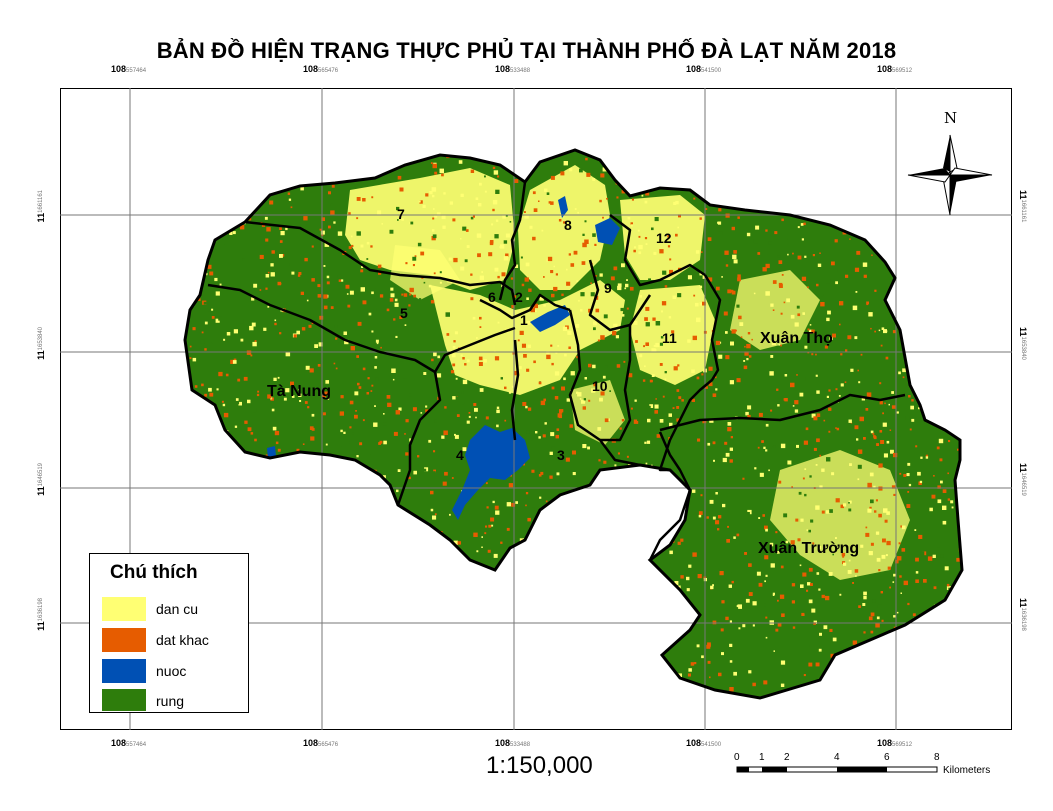 This screenshot has height=811, width=1053. I want to click on urban-area, so click(564, 227).